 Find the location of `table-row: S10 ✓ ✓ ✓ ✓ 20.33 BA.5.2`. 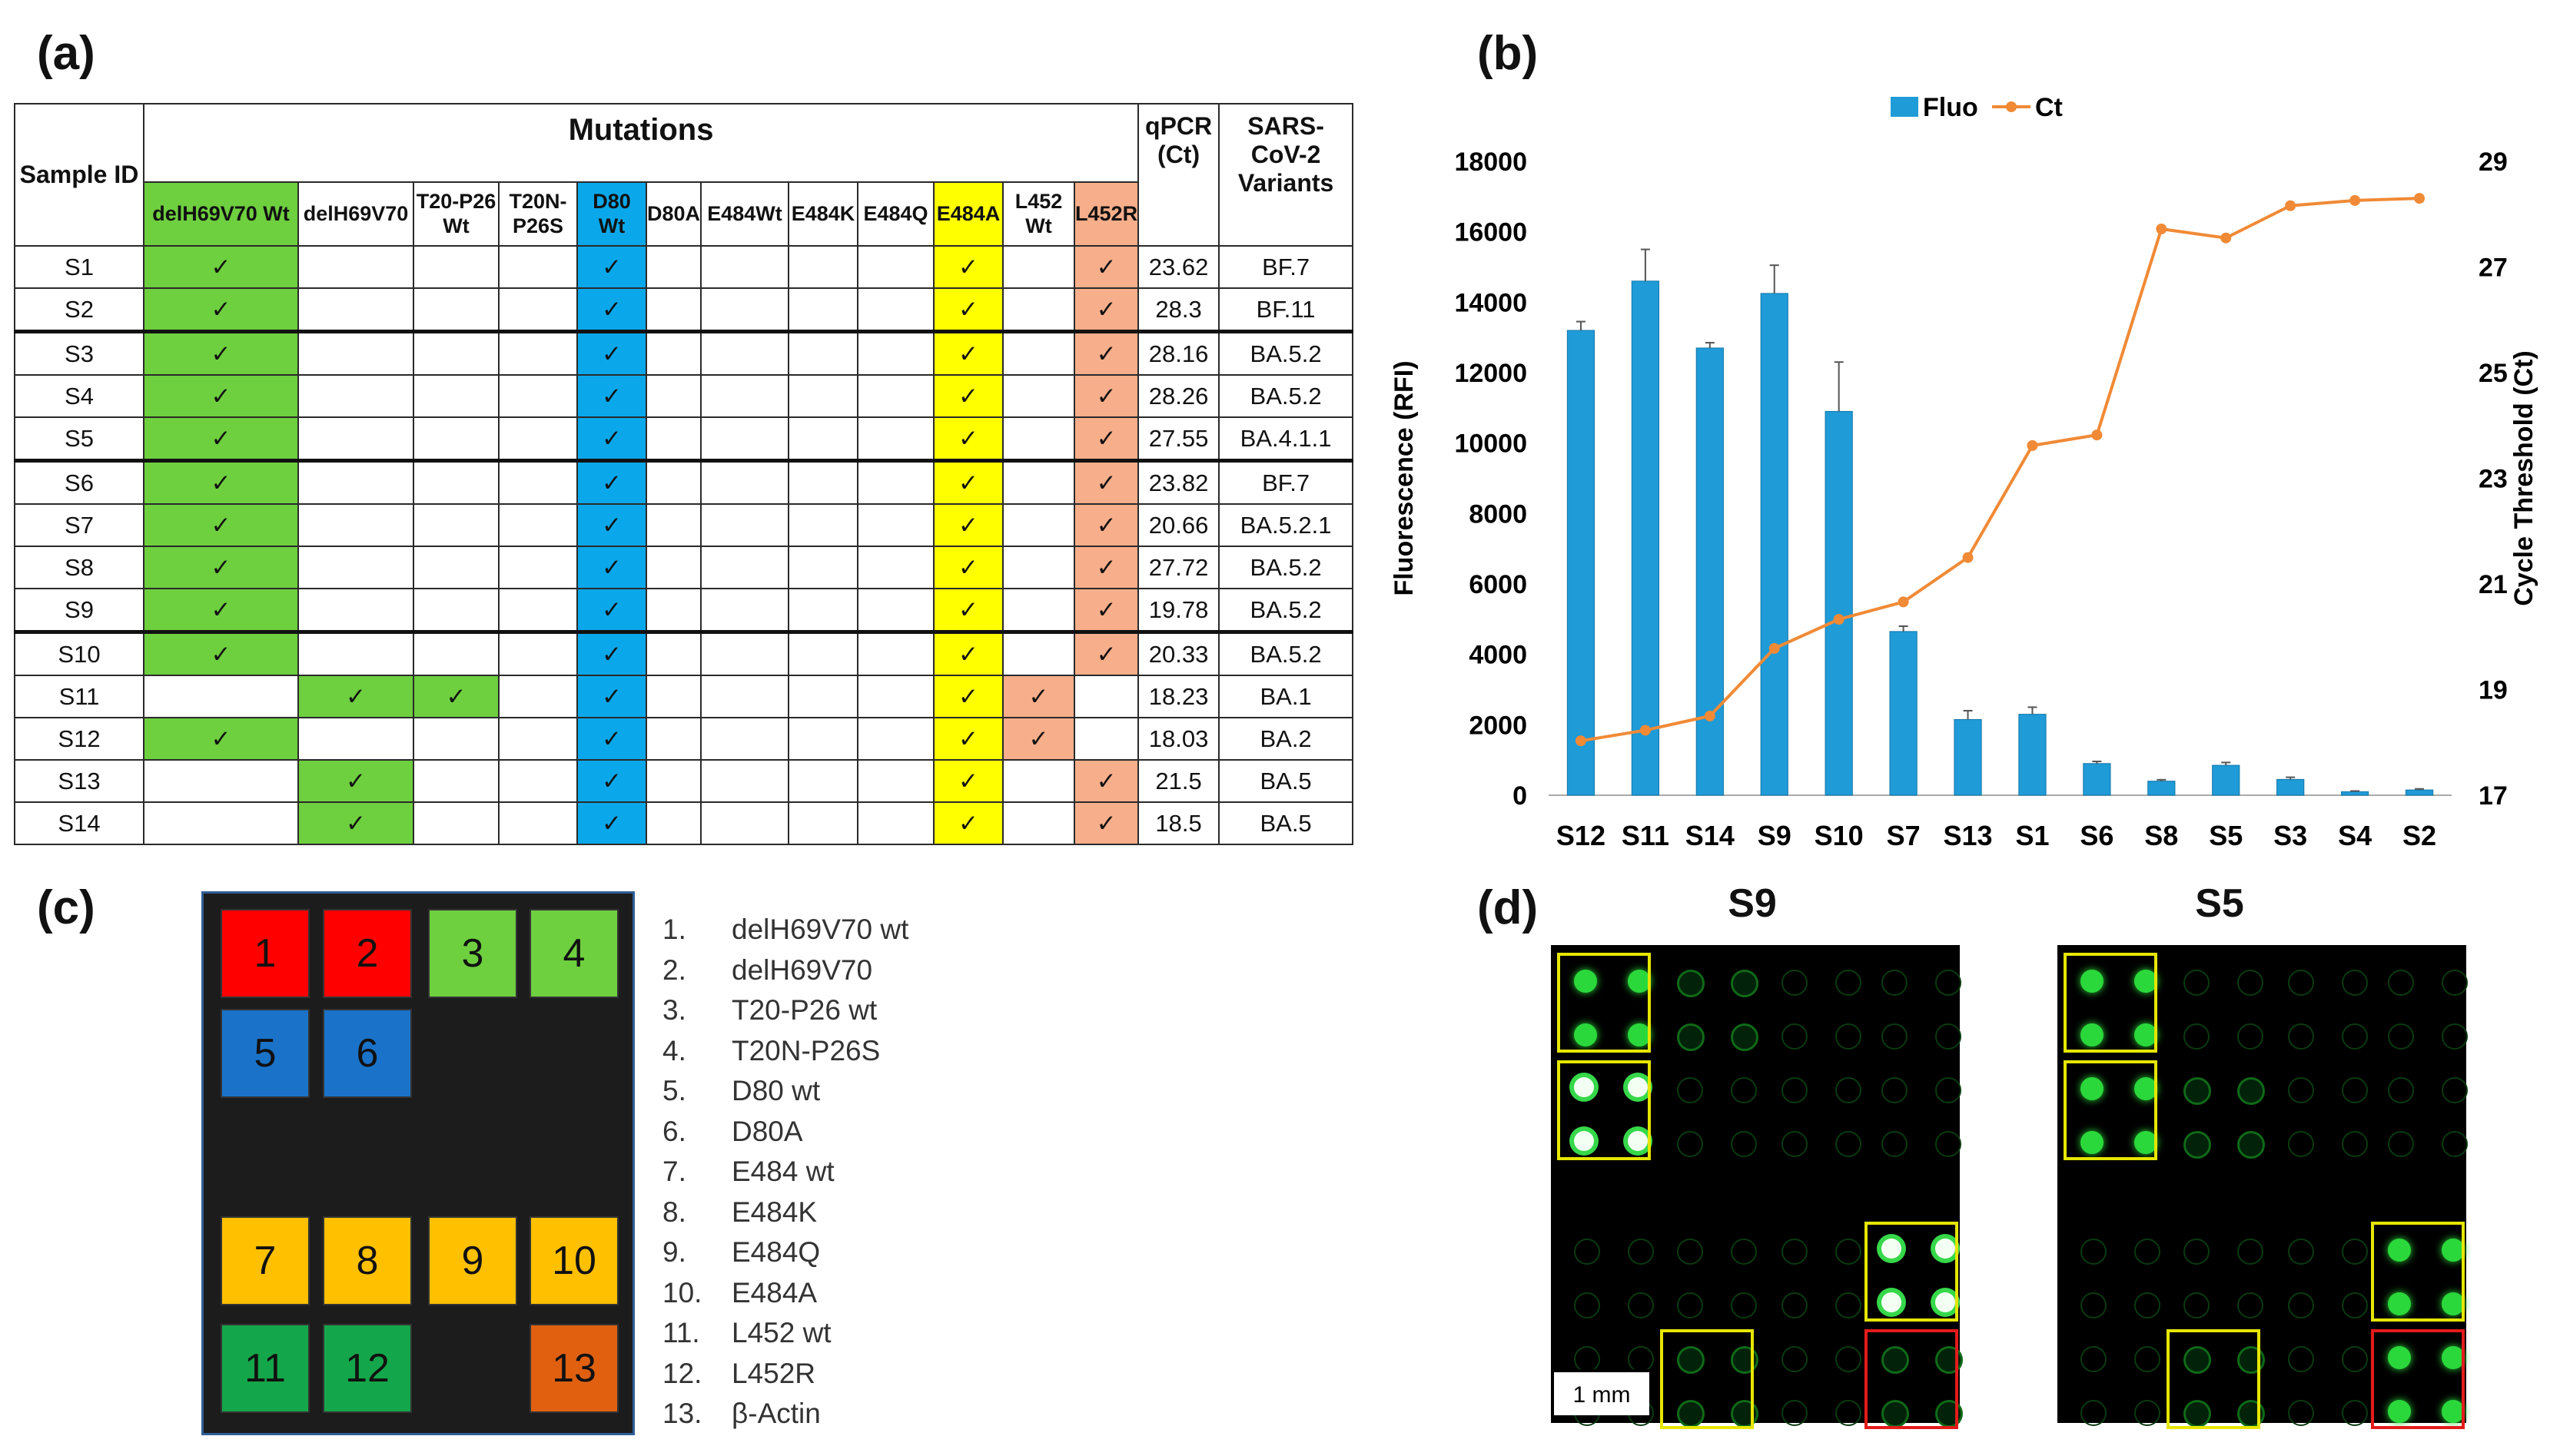

table-row: S10 ✓ ✓ ✓ ✓ 20.33 BA.5.2 is located at coordinates (684, 653).